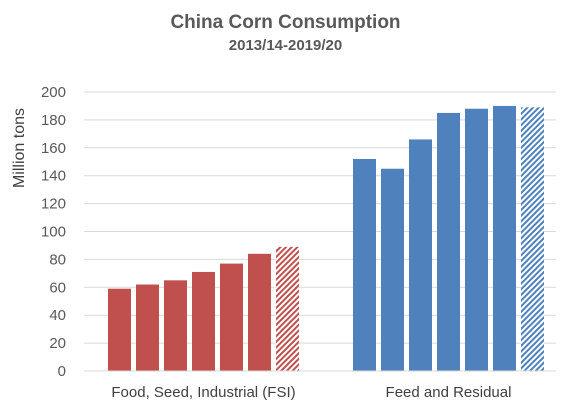 This screenshot has height=403, width=571. I want to click on y-tick-label: 140, so click(53, 176).